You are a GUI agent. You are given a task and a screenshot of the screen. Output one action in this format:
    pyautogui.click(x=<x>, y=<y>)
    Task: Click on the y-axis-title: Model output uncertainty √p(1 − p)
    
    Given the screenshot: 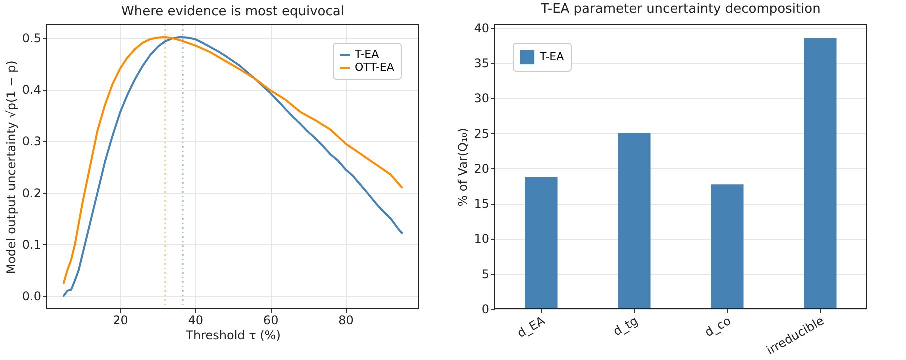 What is the action you would take?
    pyautogui.click(x=11, y=167)
    